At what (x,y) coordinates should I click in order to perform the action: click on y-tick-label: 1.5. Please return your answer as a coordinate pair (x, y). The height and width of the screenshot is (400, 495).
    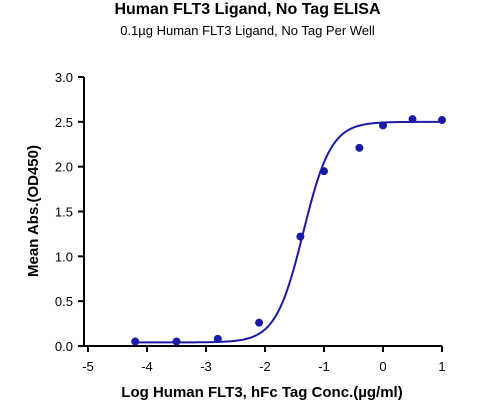
    Looking at the image, I should click on (64, 212).